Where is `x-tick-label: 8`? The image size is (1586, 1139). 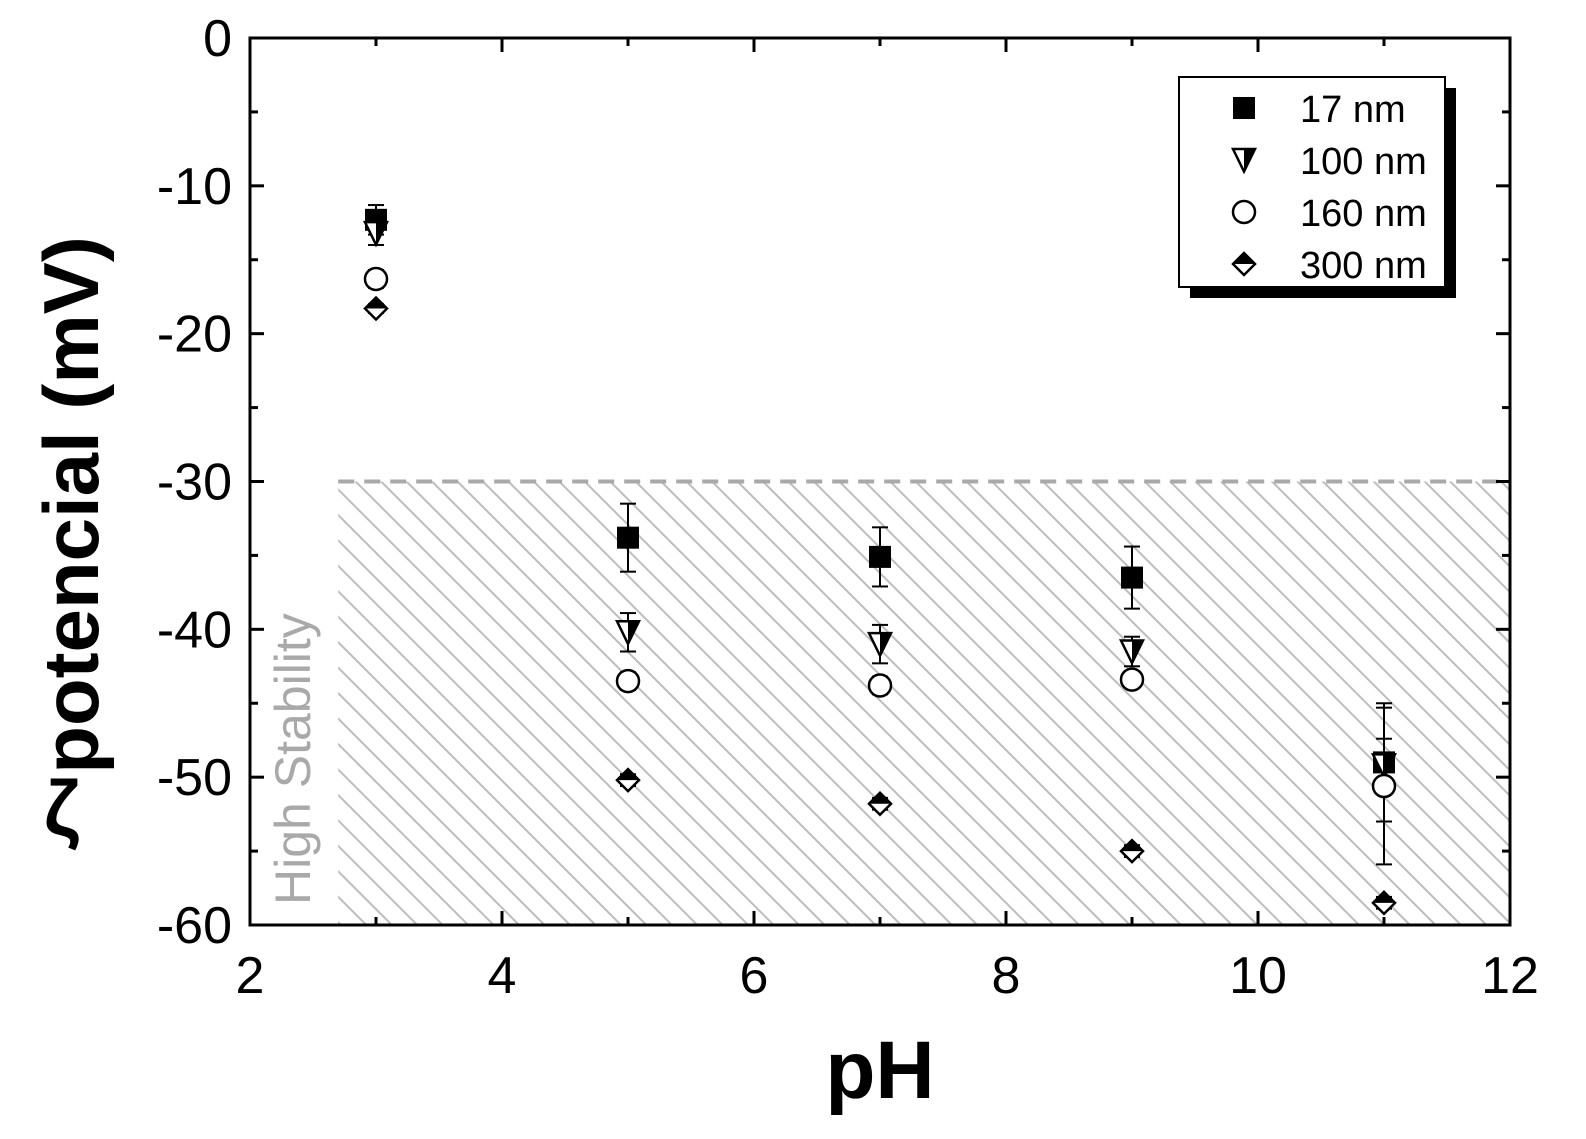 x-tick-label: 8 is located at coordinates (1006, 976).